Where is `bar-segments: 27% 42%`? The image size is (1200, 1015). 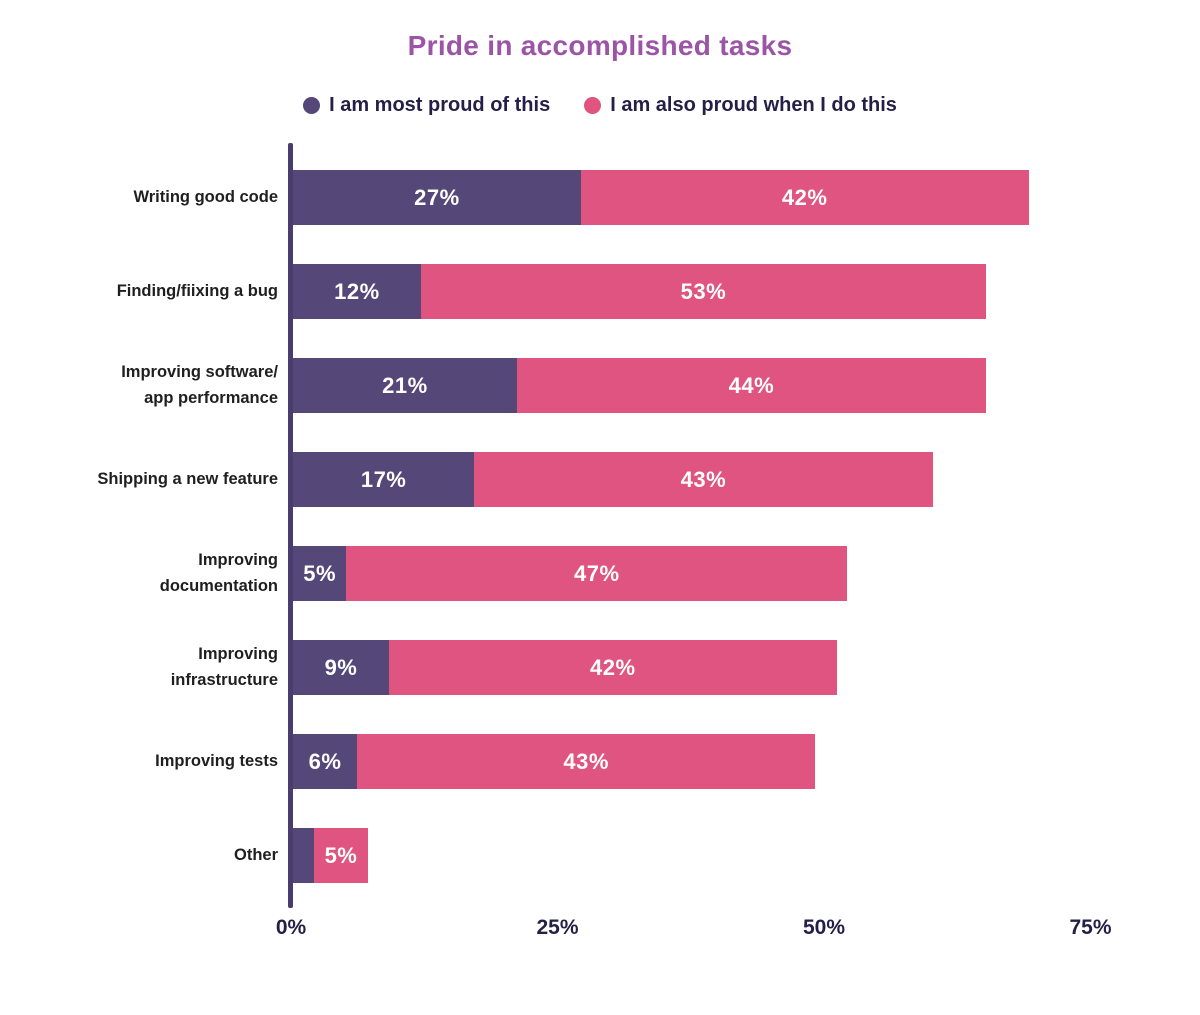 bar-segments: 27% 42% is located at coordinates (661, 197).